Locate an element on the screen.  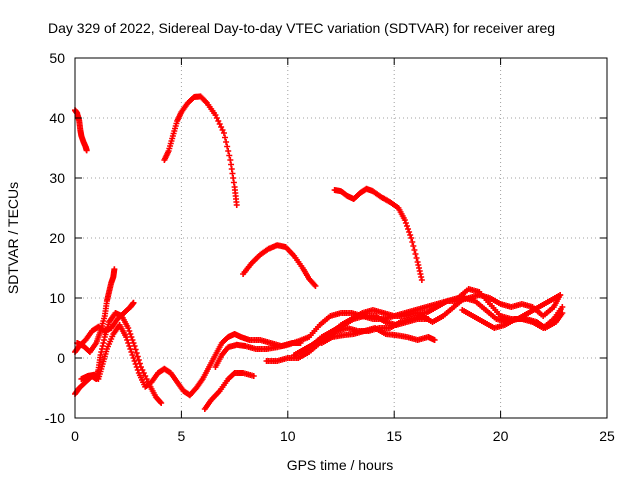
y-tick-label: 20 is located at coordinates (57, 238).